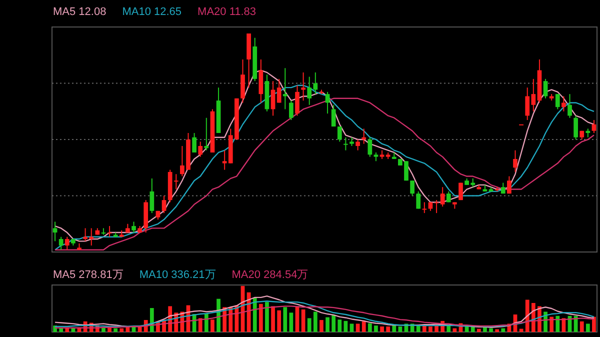 The height and width of the screenshot is (337, 600). What do you see at coordinates (180, 275) in the screenshot?
I see `legend: MA5 278.81万 MA10 336.21万 MA20 284.54万` at bounding box center [180, 275].